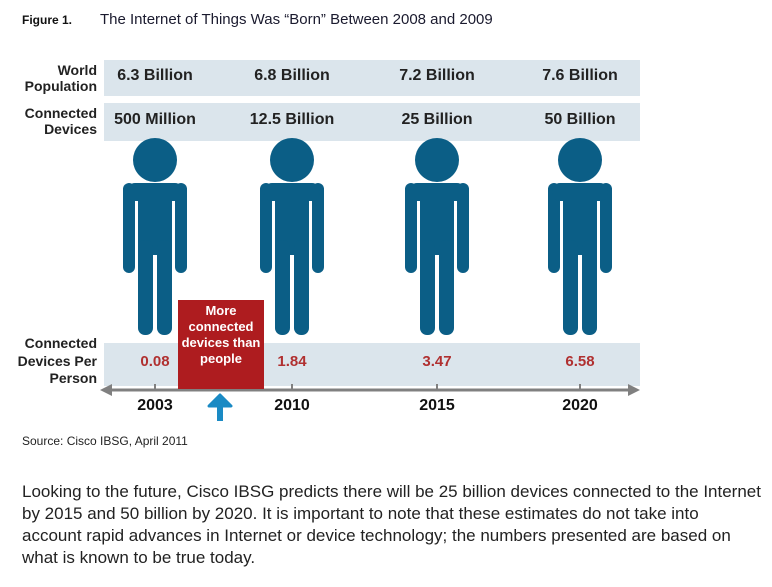 The image size is (772, 587). I want to click on row-label-per-person: Connected Devices Per Person, so click(57, 360).